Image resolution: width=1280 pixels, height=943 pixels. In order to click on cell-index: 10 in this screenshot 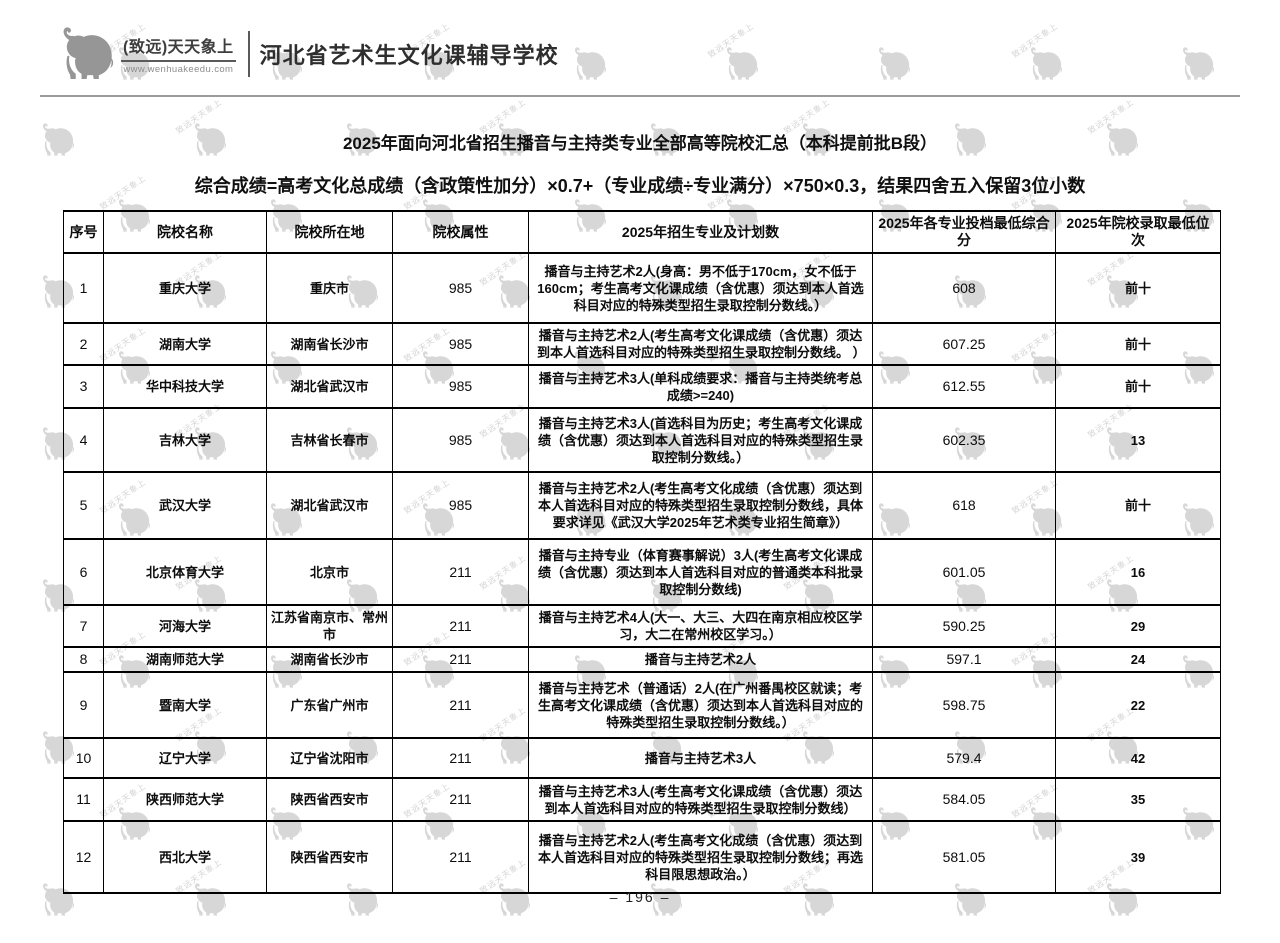, I will do `click(83, 758)`.